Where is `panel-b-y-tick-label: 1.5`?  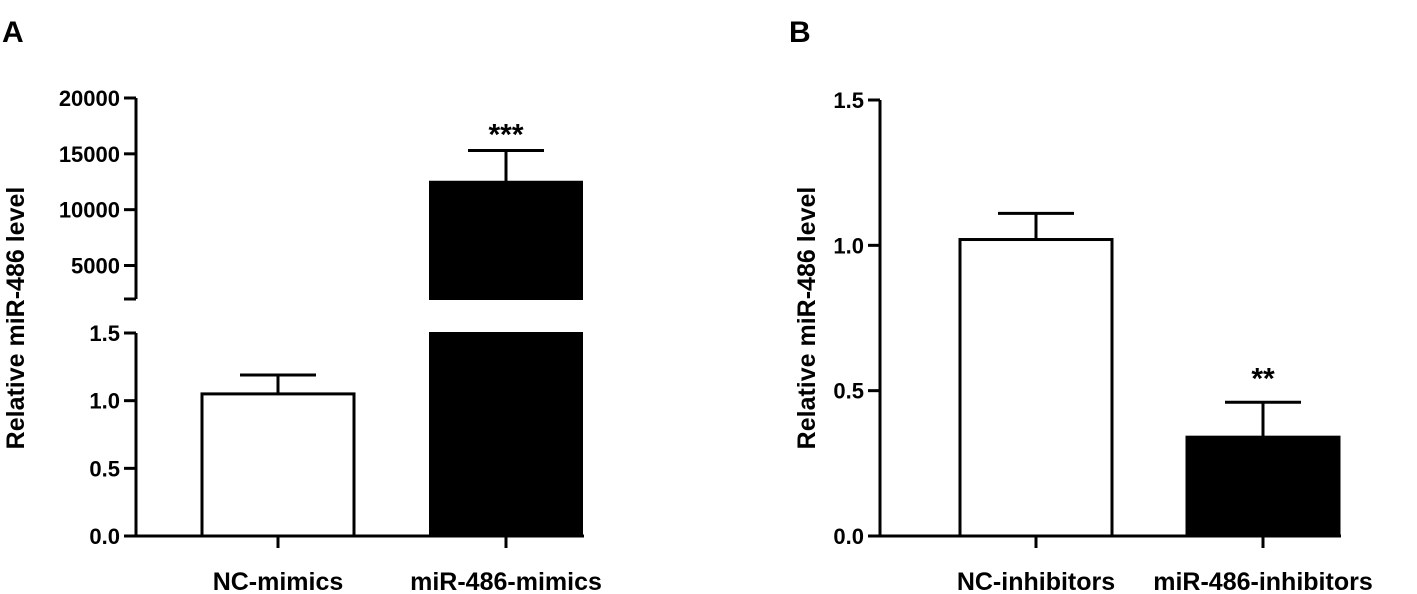 panel-b-y-tick-label: 1.5 is located at coordinates (848, 100).